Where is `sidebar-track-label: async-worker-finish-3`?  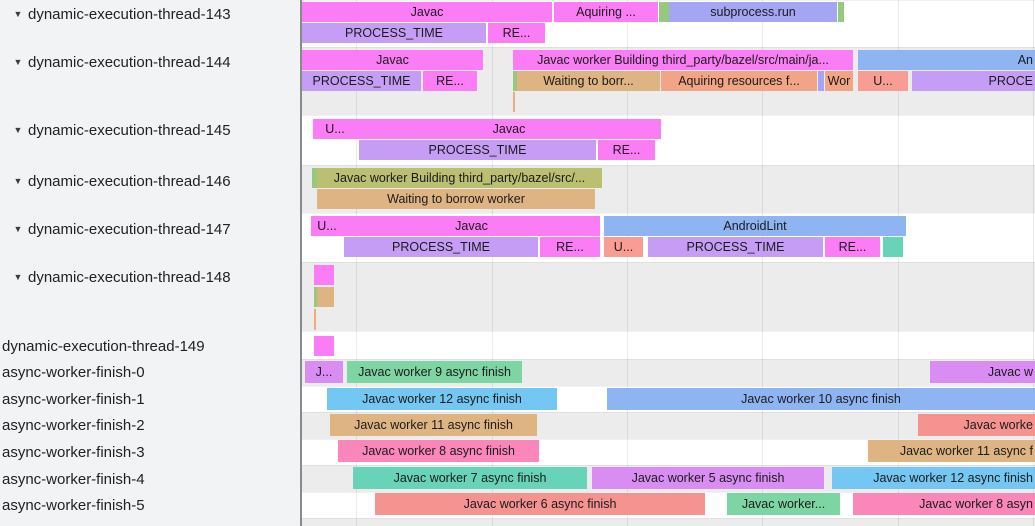 sidebar-track-label: async-worker-finish-3 is located at coordinates (73, 452).